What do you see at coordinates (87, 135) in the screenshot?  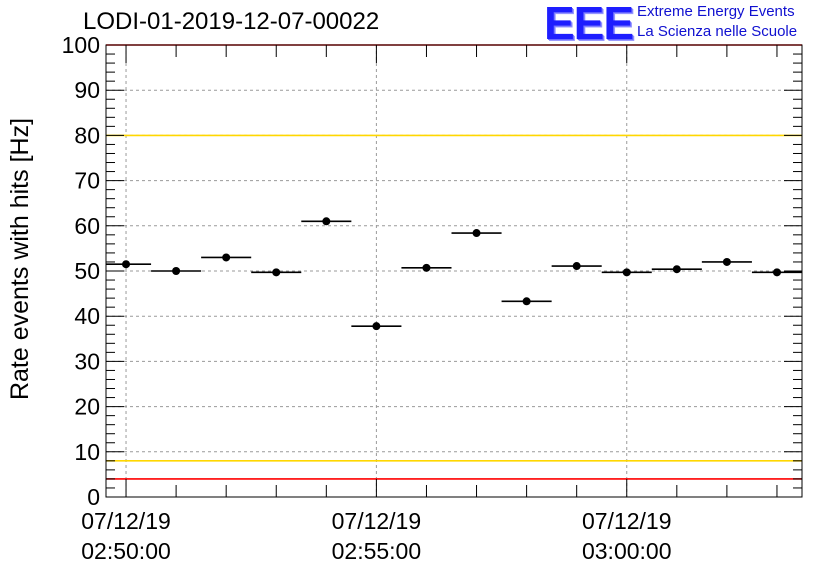 I see `y-tick-label: 80` at bounding box center [87, 135].